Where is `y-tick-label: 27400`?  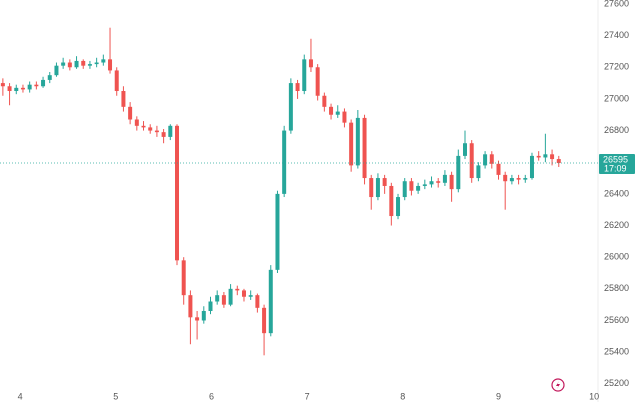
y-tick-label: 27400 is located at coordinates (616, 35).